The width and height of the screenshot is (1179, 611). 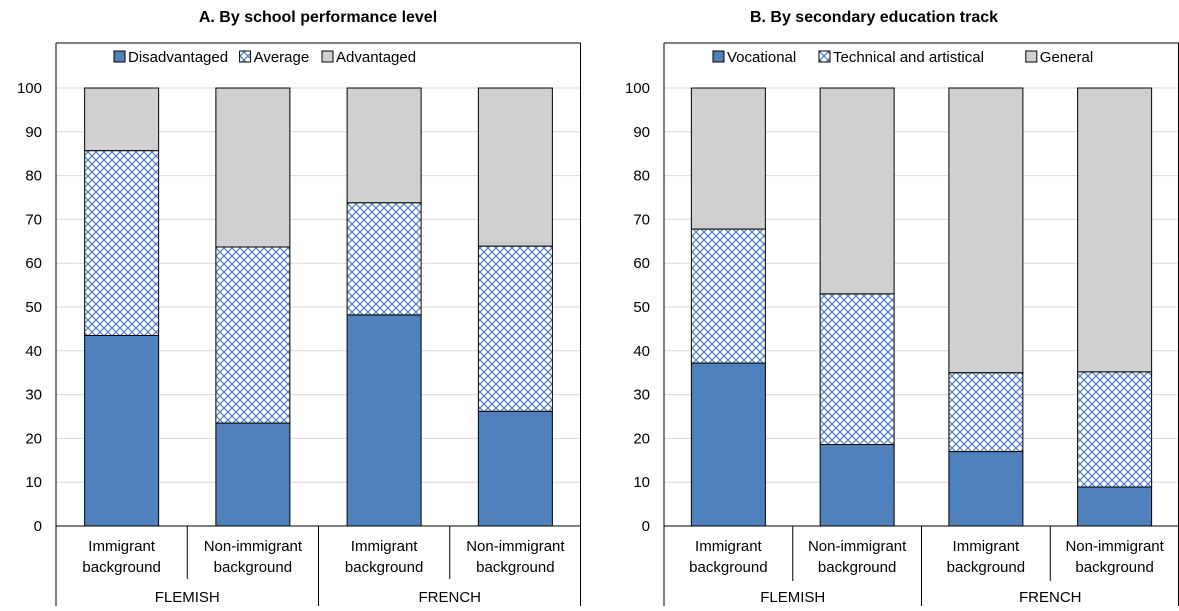 I want to click on chart-title: A. By school performance level, so click(x=318, y=17).